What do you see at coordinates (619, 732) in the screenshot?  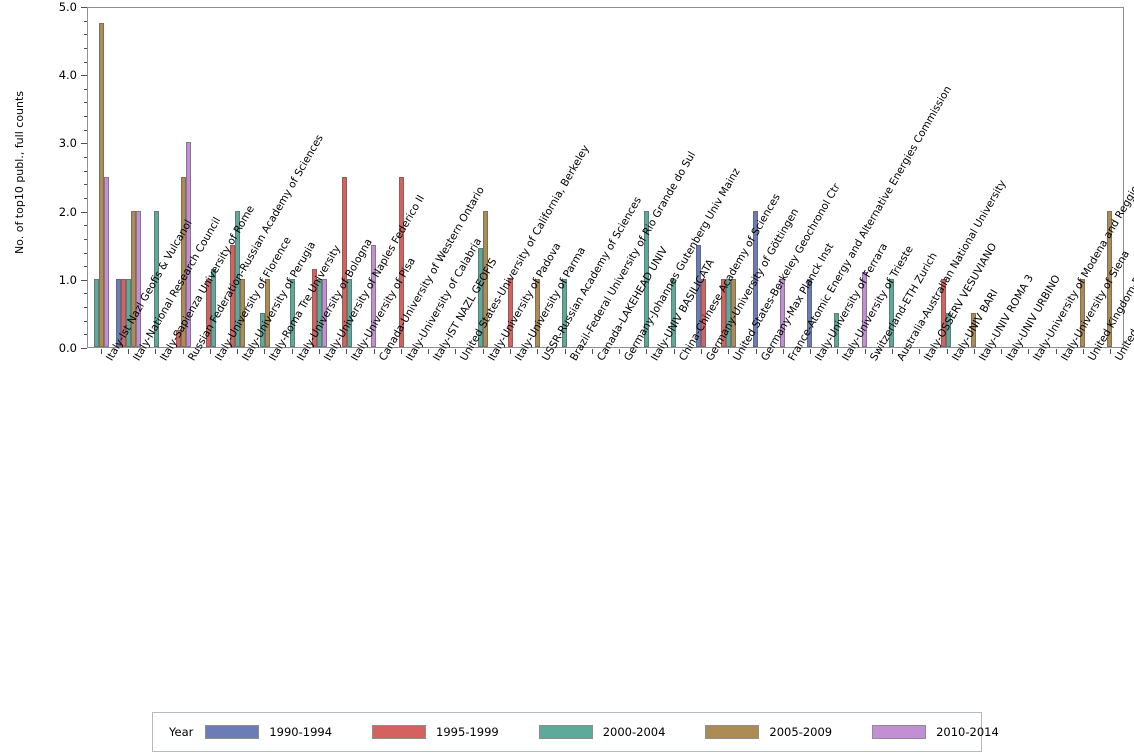 I see `legend-item: 2000-2004` at bounding box center [619, 732].